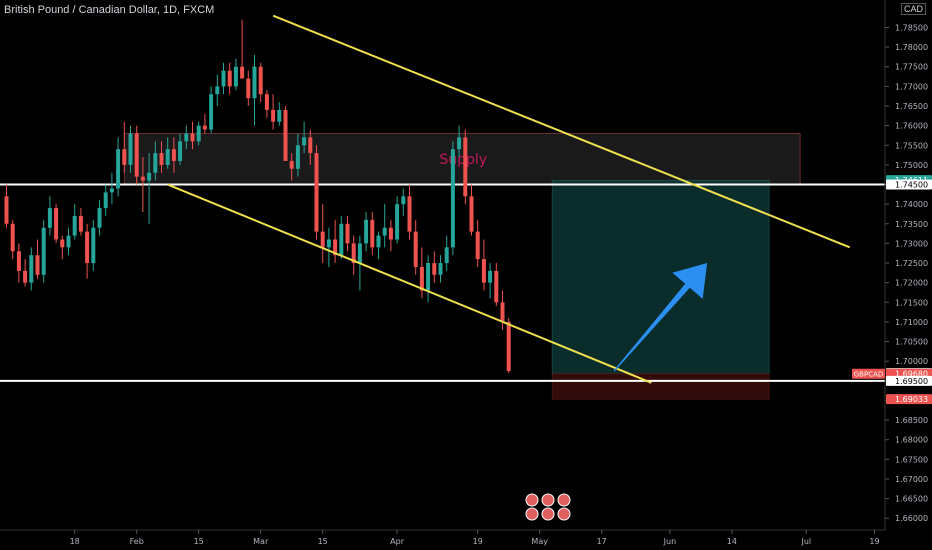  Describe the element at coordinates (732, 541) in the screenshot. I see `time-tick-label: 14` at that location.